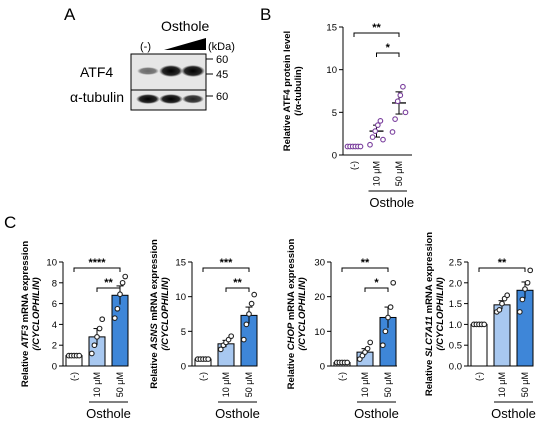 Image resolution: width=550 pixels, height=431 pixels. Describe the element at coordinates (145, 47) in the screenshot. I see `blot-lane-control: (-)` at that location.